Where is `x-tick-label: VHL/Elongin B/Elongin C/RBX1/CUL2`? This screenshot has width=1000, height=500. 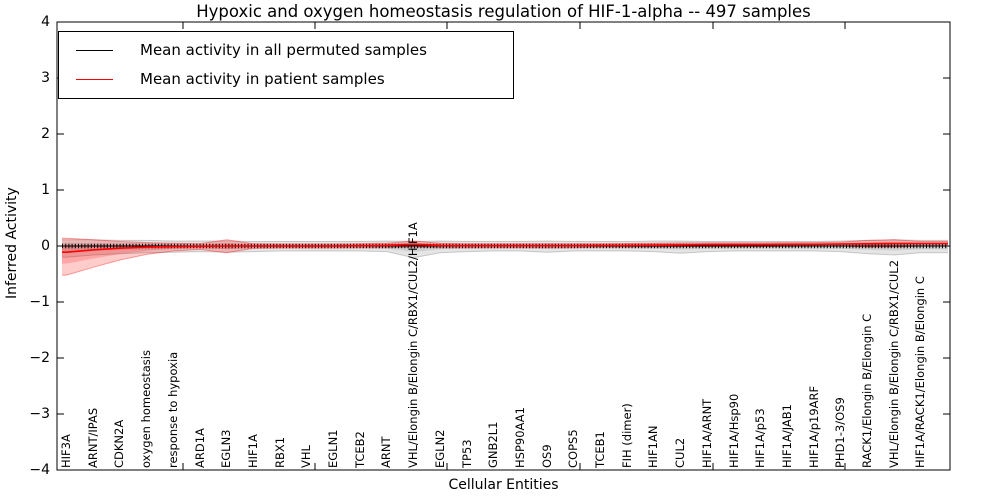
x-tick-label: VHL/Elongin B/Elongin C/RBX1/CUL2 is located at coordinates (893, 363).